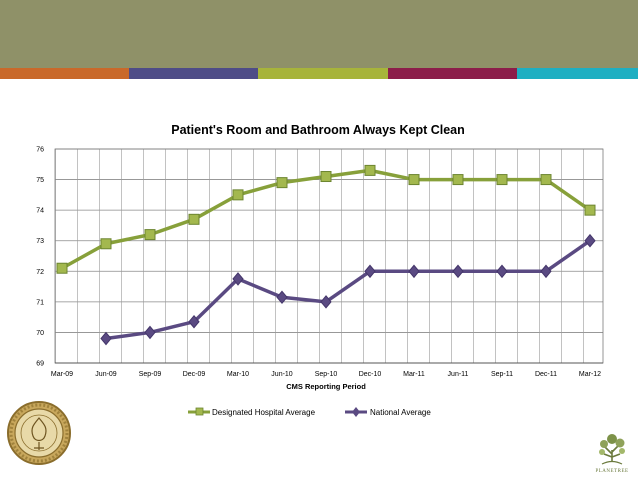  Describe the element at coordinates (106, 374) in the screenshot. I see `x-tick-label: Jun-09` at that location.